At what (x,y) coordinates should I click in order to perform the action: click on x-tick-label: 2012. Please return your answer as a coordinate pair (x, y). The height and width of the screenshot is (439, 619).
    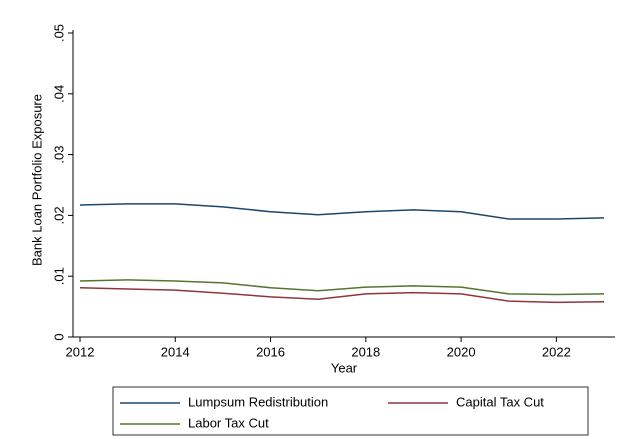
    Looking at the image, I should click on (80, 351).